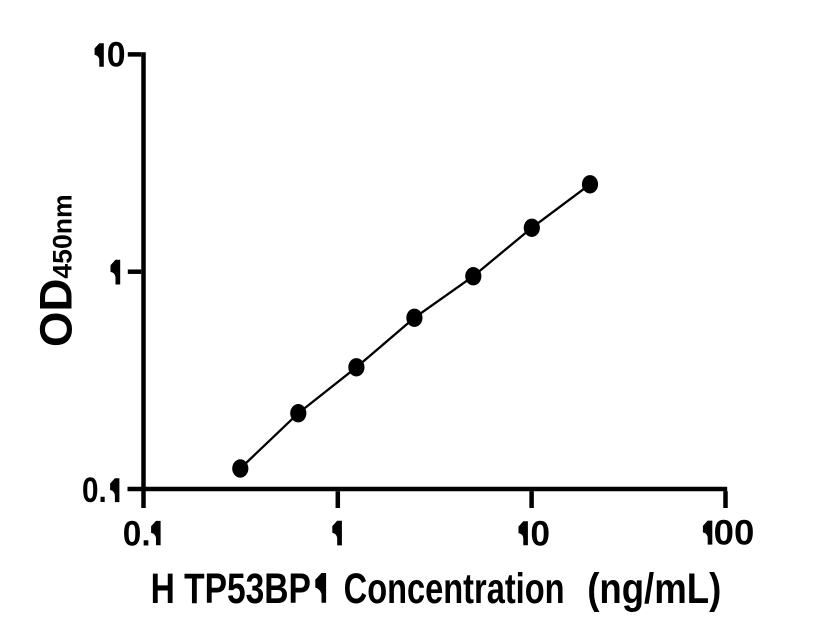  Describe the element at coordinates (654, 588) in the screenshot. I see `svg-text: (ng/mL)` at that location.